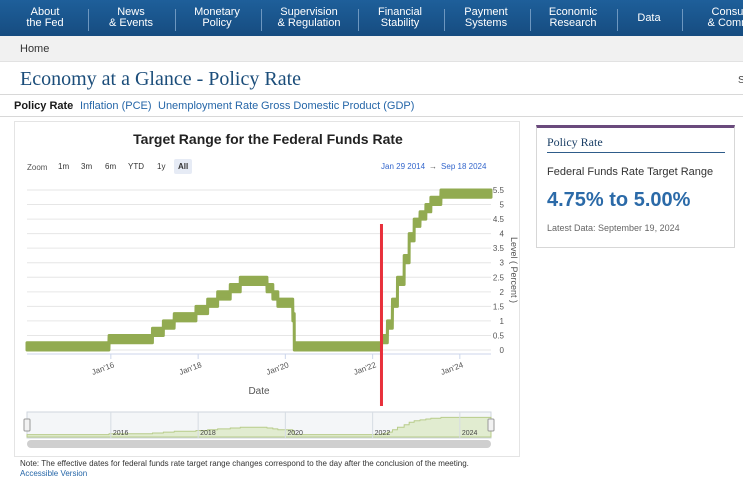  I want to click on nav-label: & Events, so click(131, 23).